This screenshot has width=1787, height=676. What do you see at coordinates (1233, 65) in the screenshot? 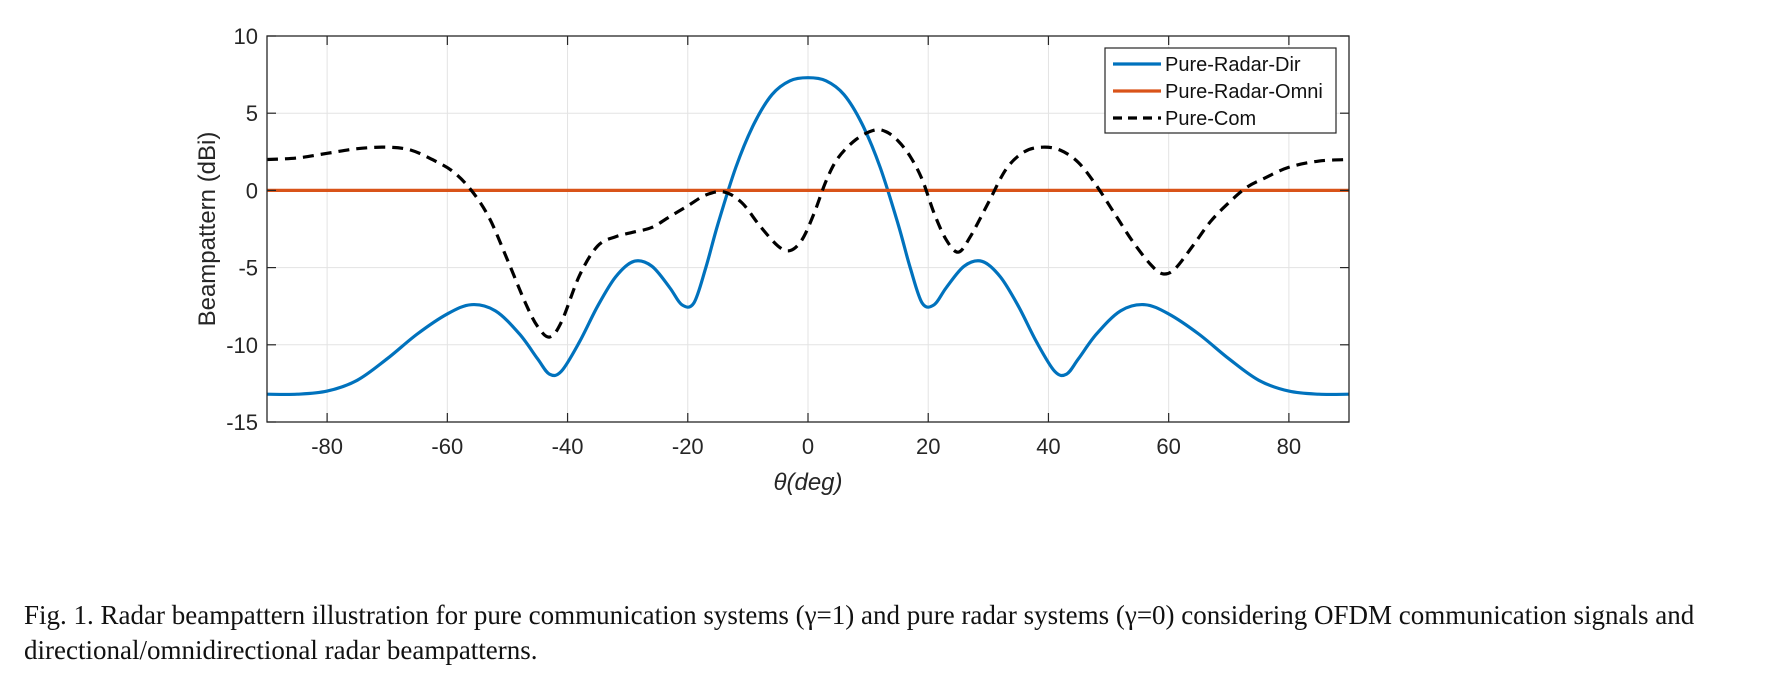
I see `legend-label: Pure-Radar-Dir` at bounding box center [1233, 65].